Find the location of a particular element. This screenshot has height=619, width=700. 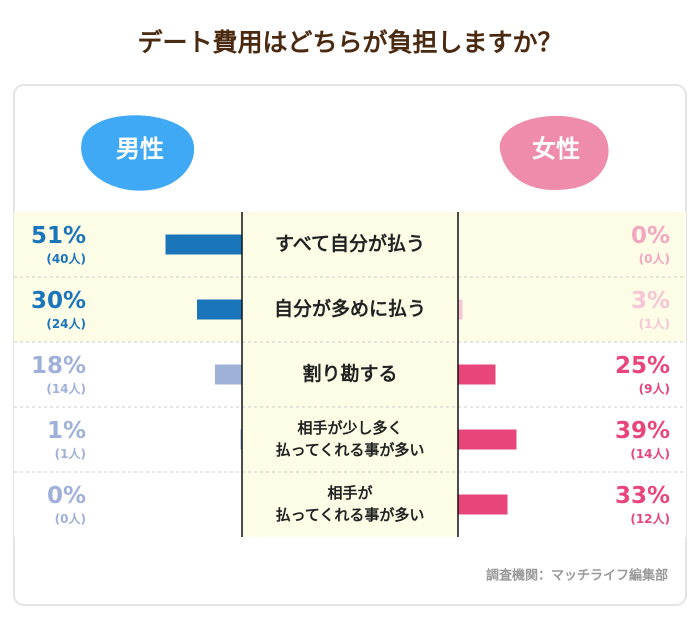

category-label: 割り勘する is located at coordinates (349, 373).